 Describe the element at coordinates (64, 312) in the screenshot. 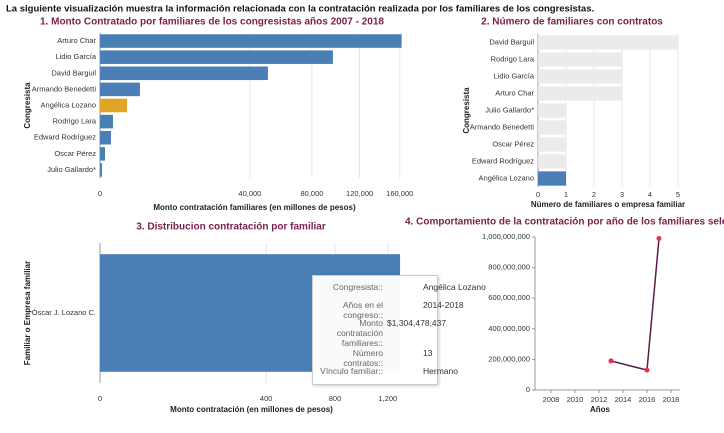

I see `y-tick-label: Óscar J. Lozano C.` at that location.